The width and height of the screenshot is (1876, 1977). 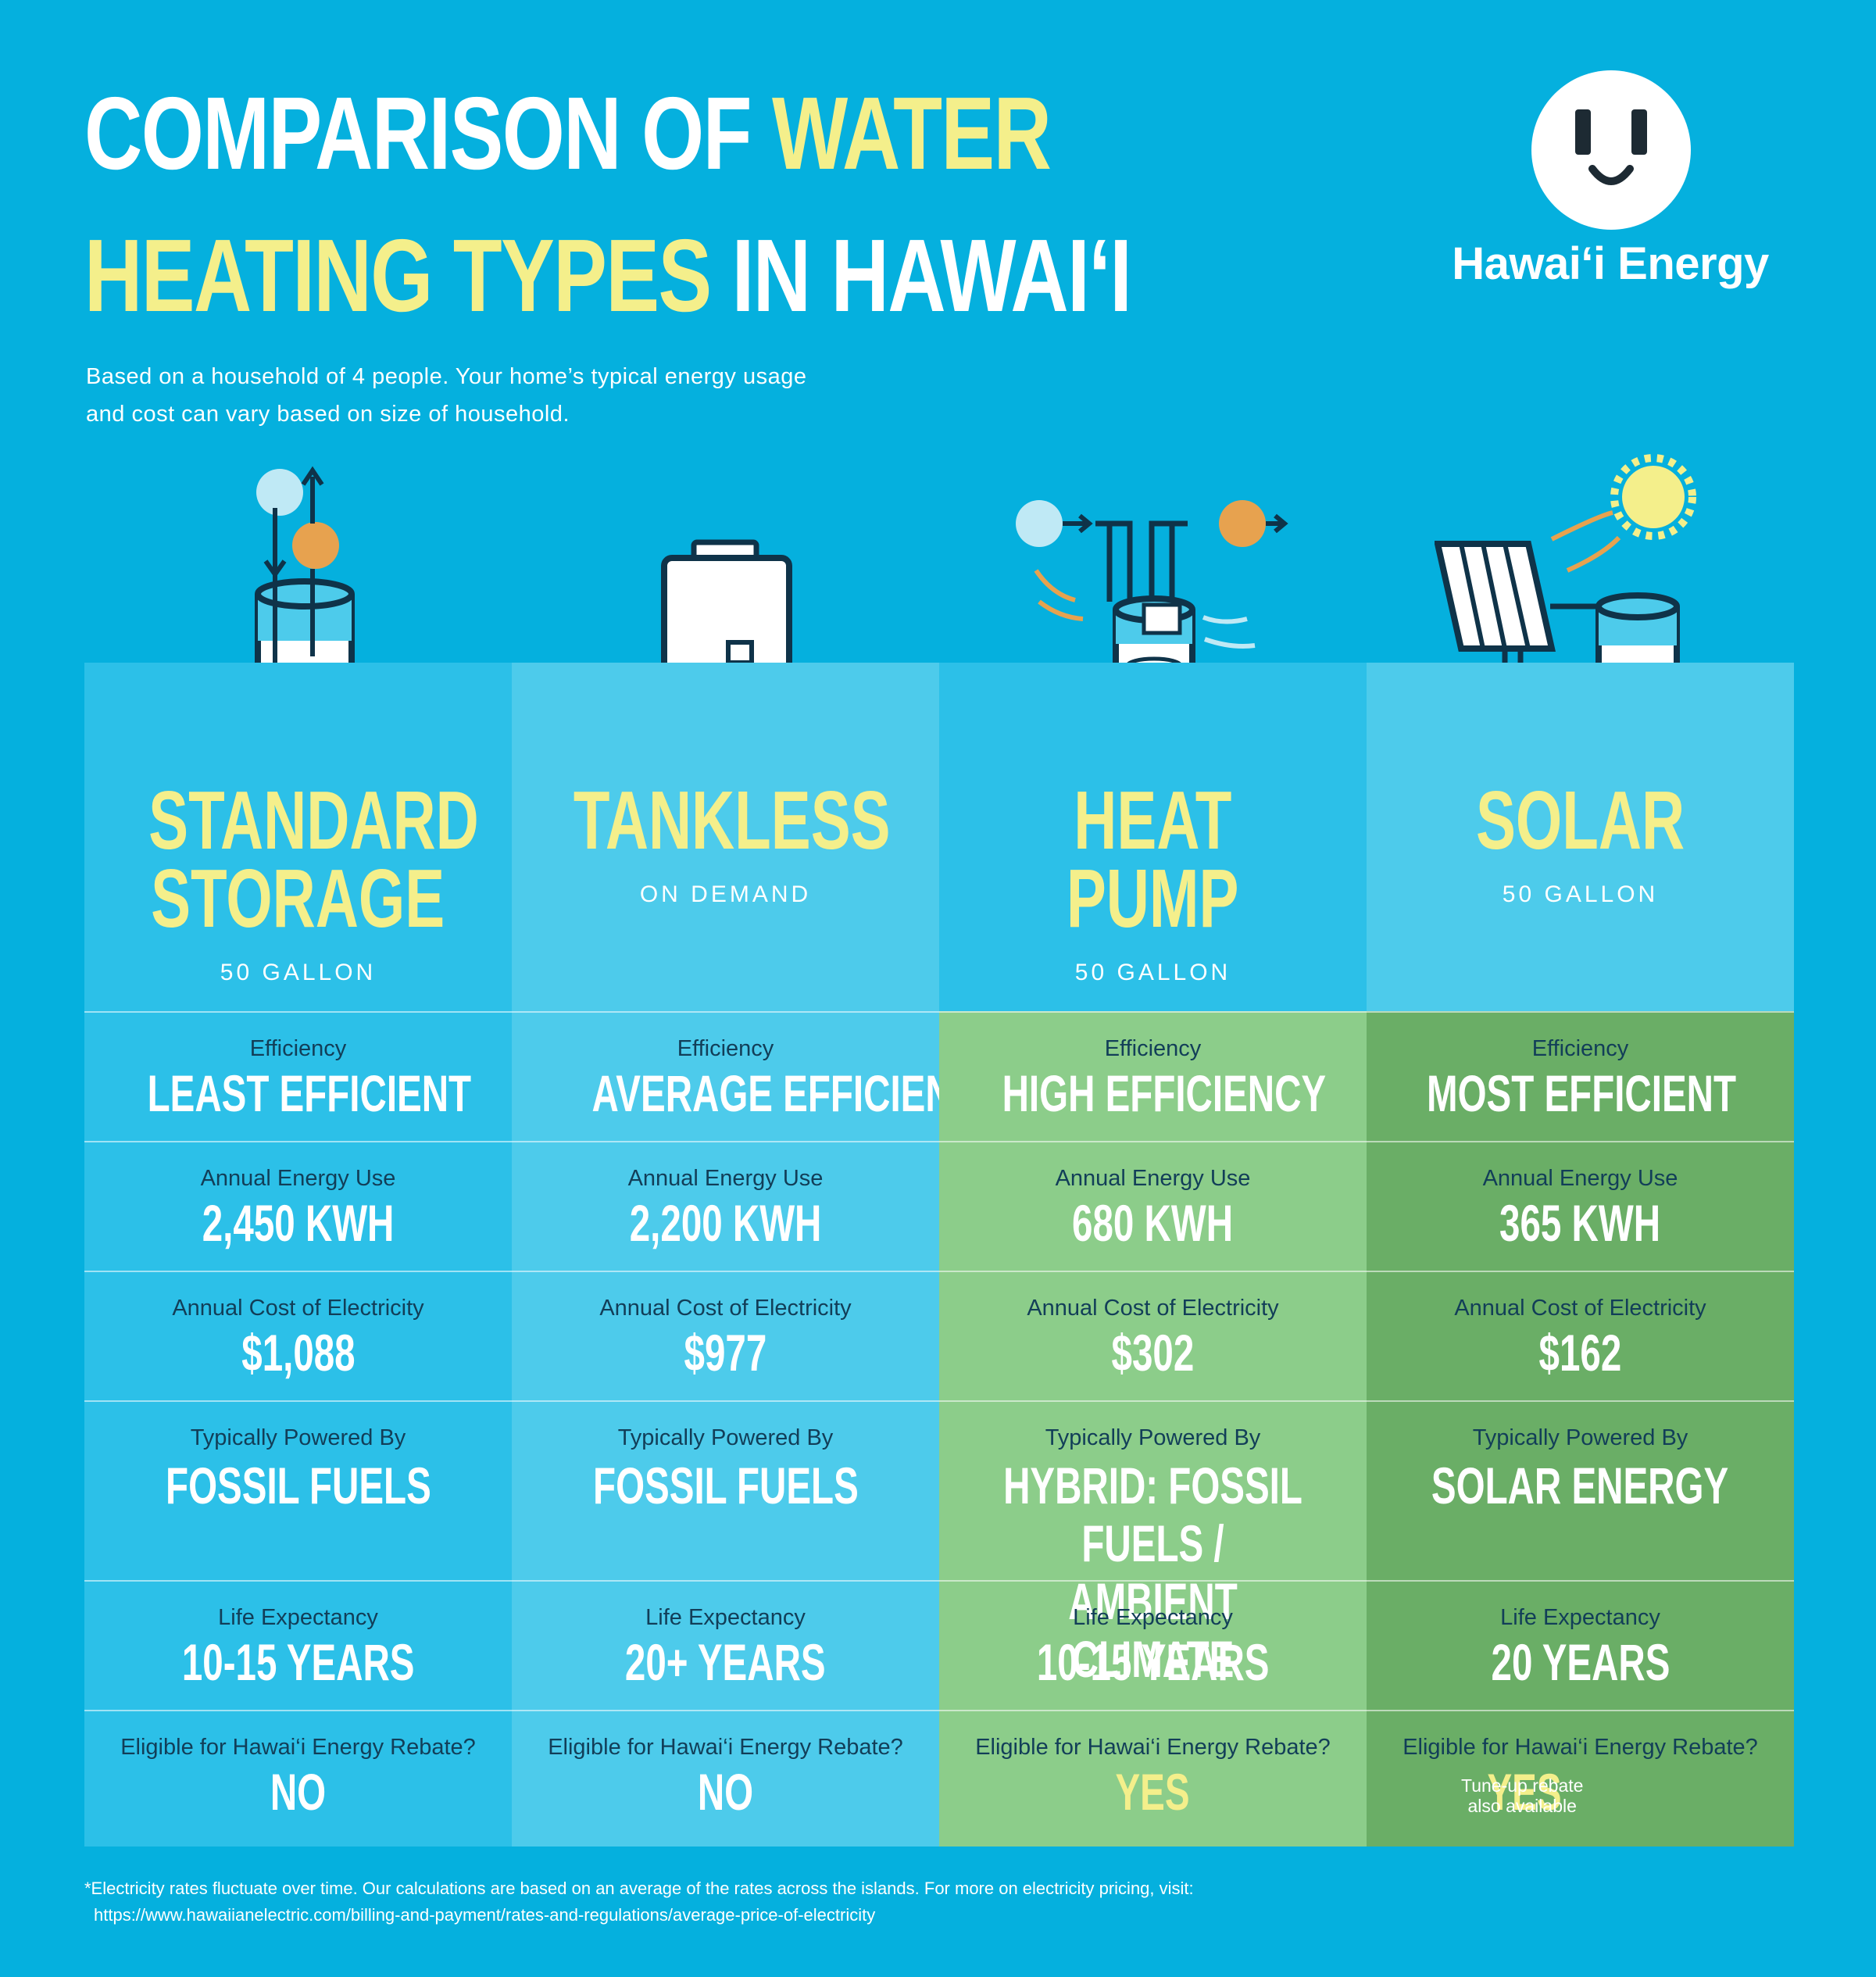 I want to click on column-name: SOLAR, so click(x=1580, y=821).